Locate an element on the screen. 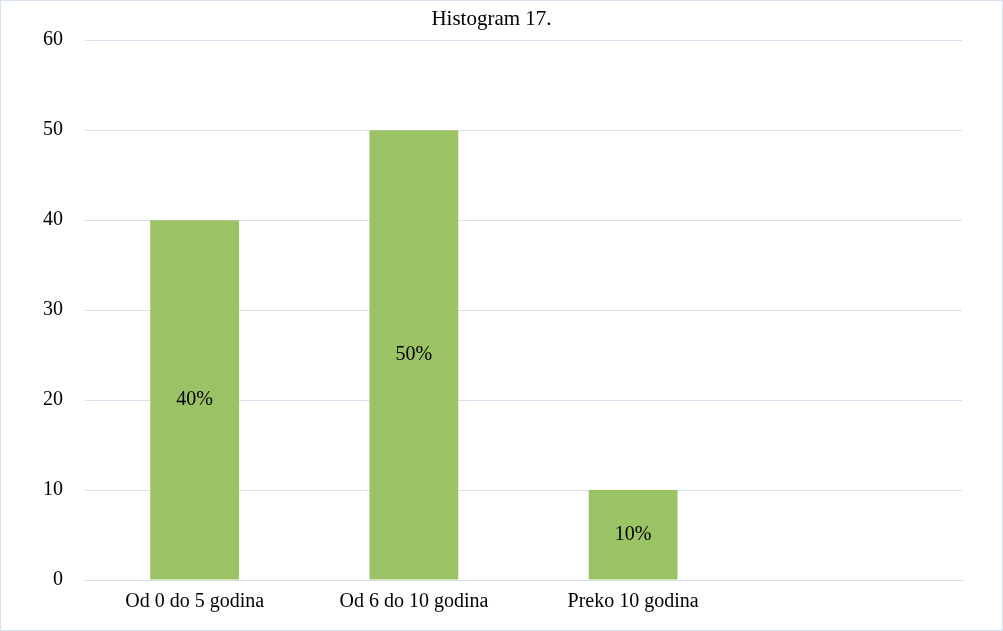 This screenshot has width=1003, height=631. y-tick-label: 0 is located at coordinates (58, 578).